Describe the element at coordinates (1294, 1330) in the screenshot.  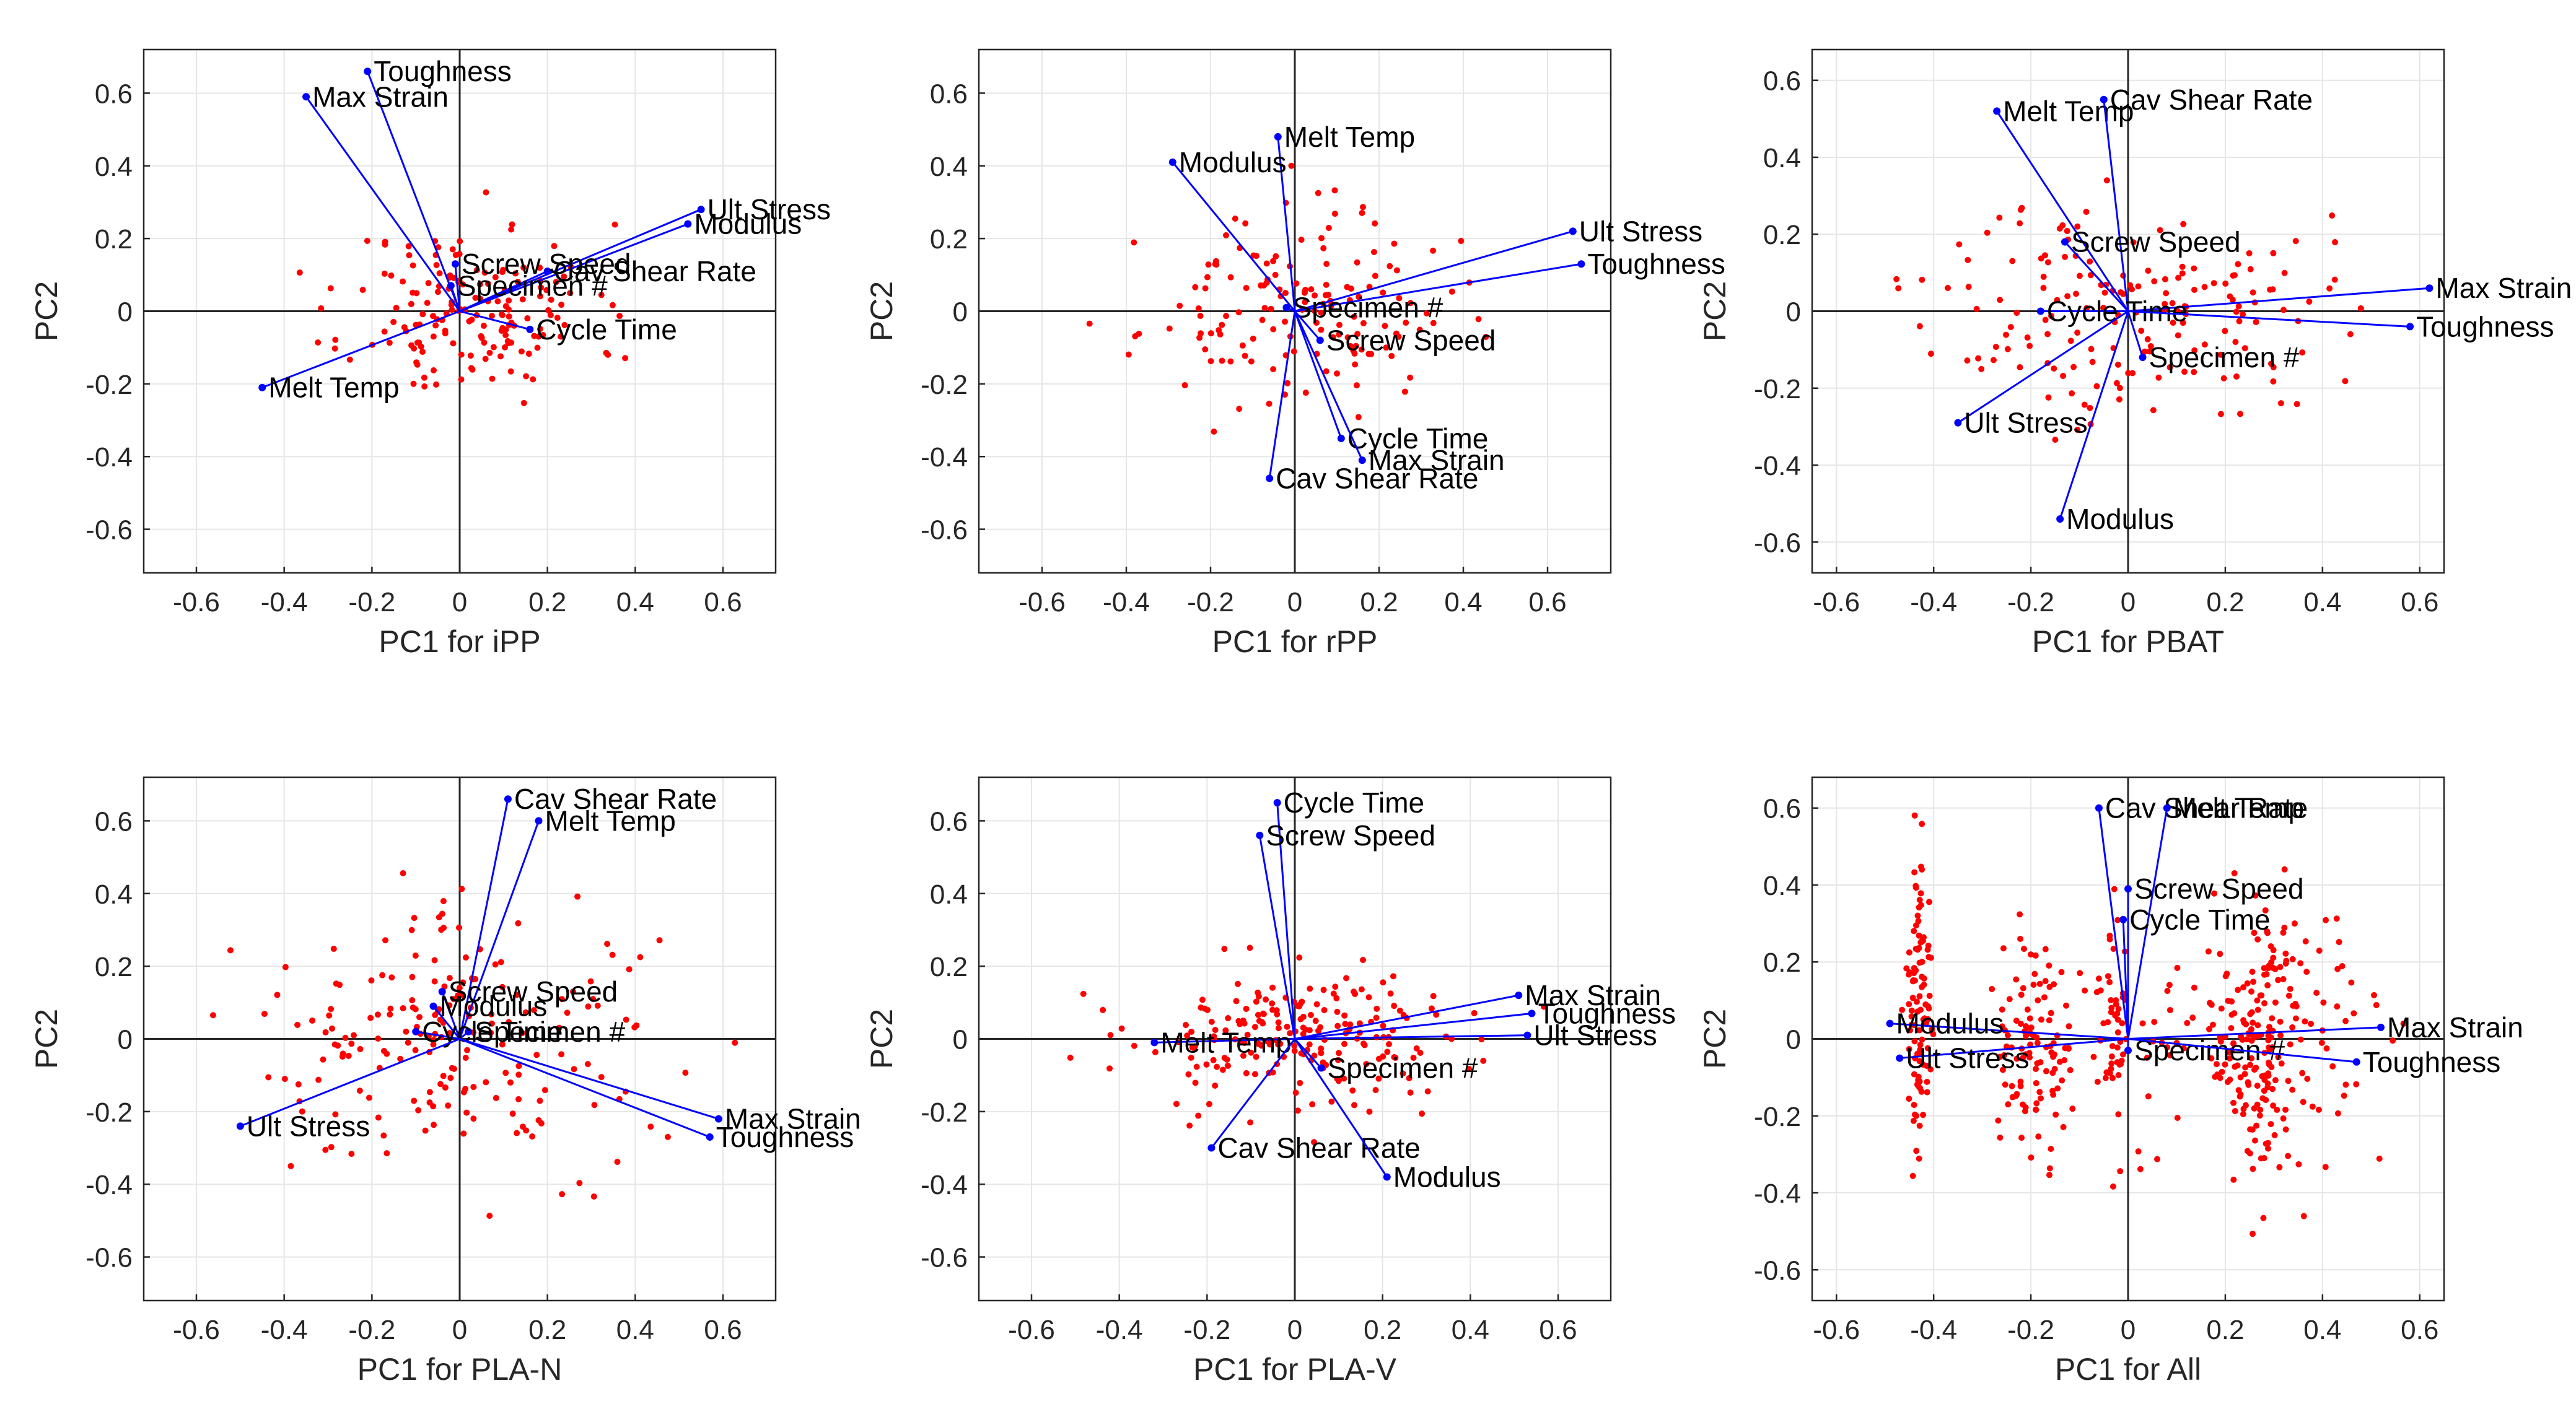
I see `x-tick-label: 0` at that location.